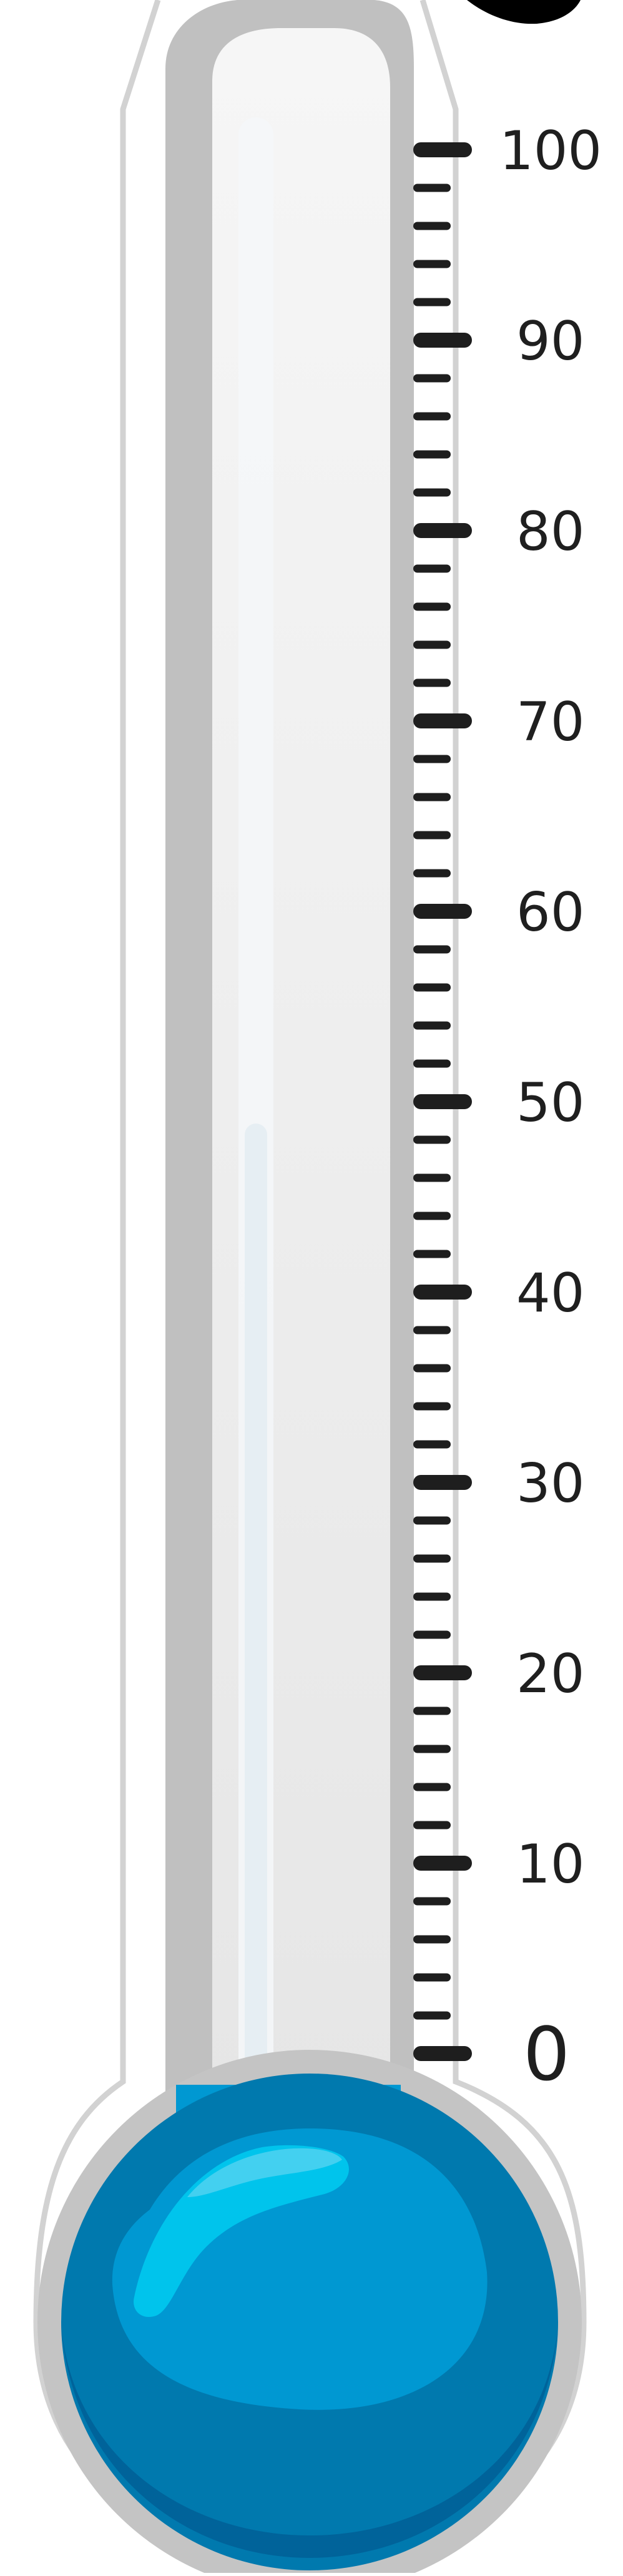 The image size is (623, 2576). I want to click on tick-label-40: 40, so click(550, 1293).